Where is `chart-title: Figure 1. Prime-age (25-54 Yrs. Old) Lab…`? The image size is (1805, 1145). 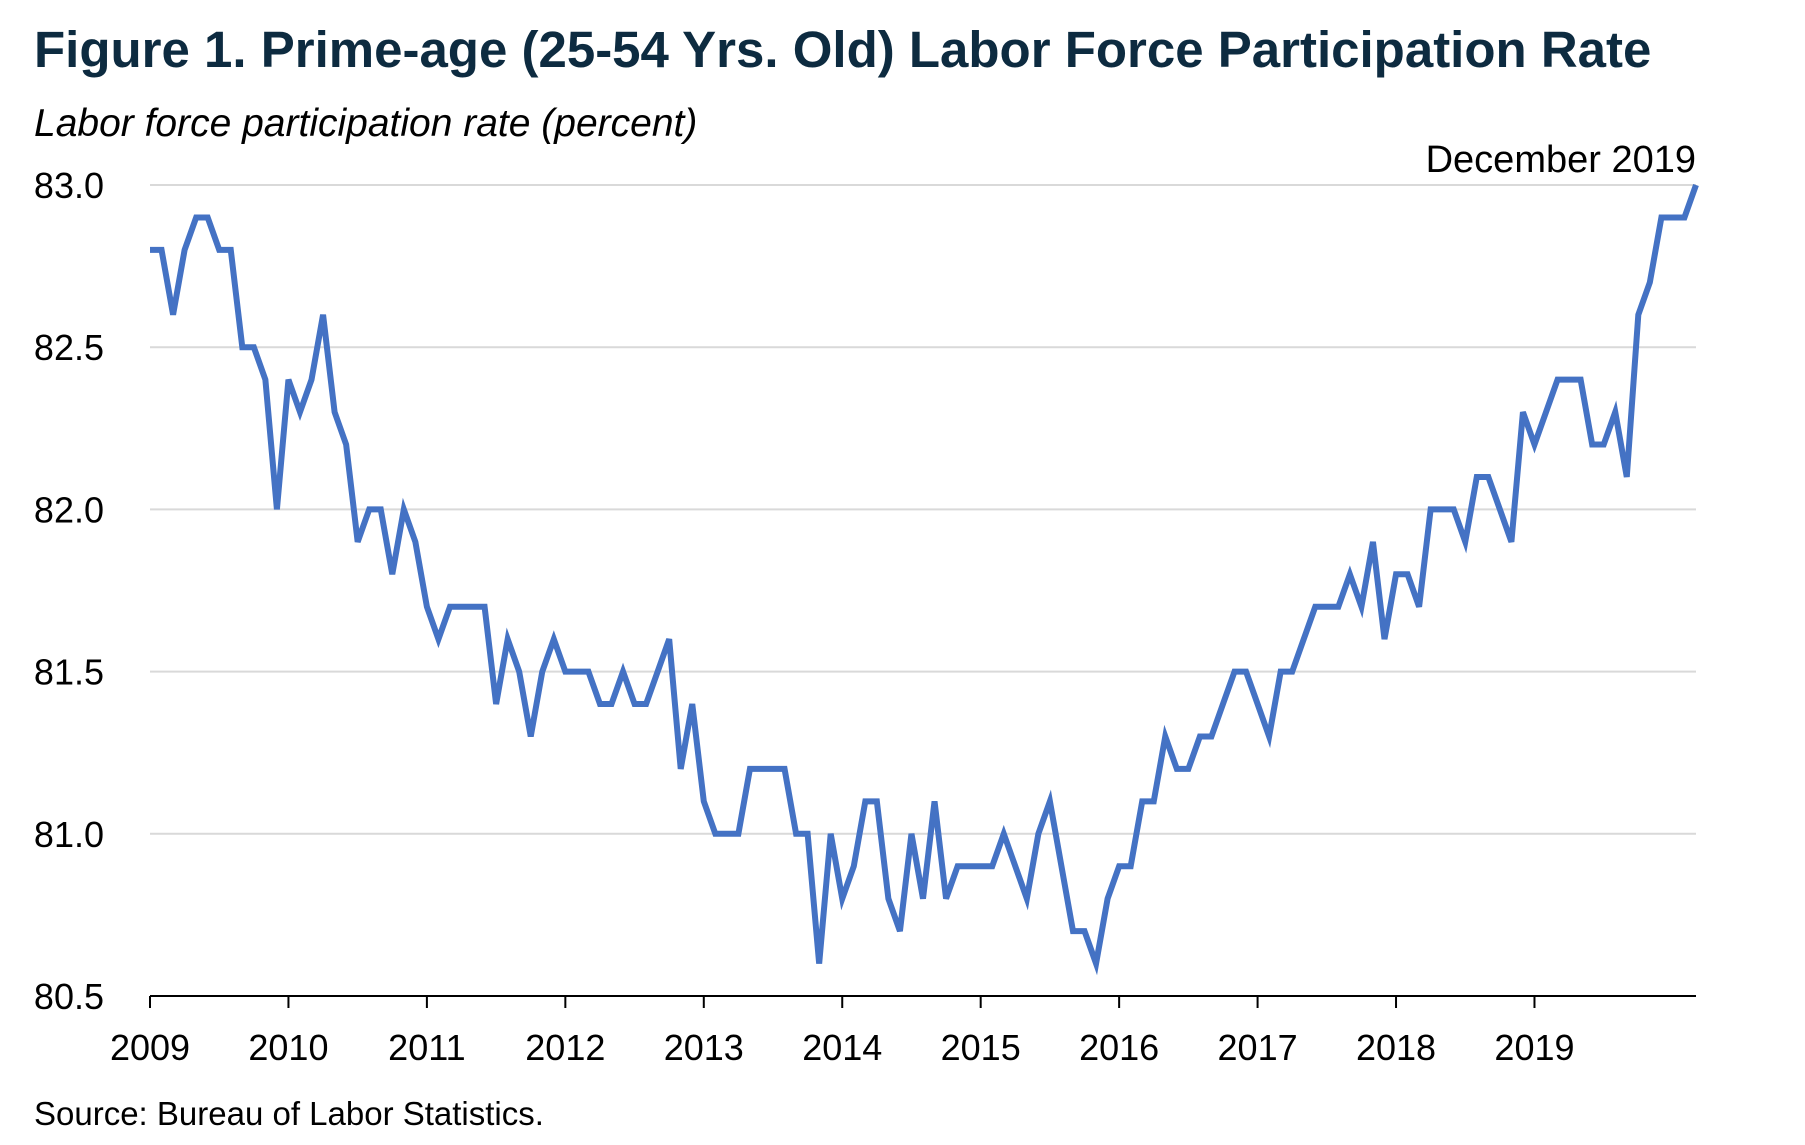
chart-title: Figure 1. Prime-age (25-54 Yrs. Old) Lab… is located at coordinates (843, 49).